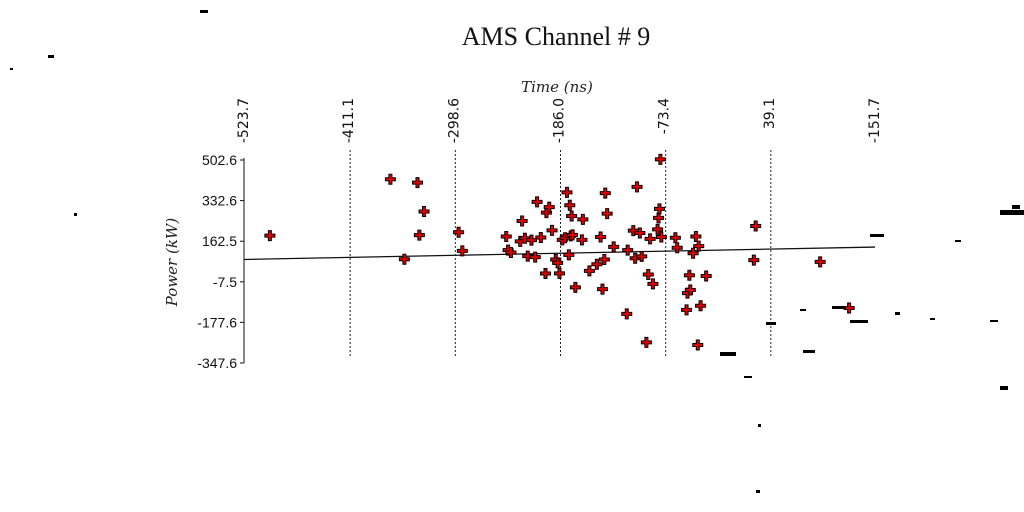 The height and width of the screenshot is (512, 1024). Describe the element at coordinates (770, 113) in the screenshot. I see `x-tick-label: 39.1` at that location.